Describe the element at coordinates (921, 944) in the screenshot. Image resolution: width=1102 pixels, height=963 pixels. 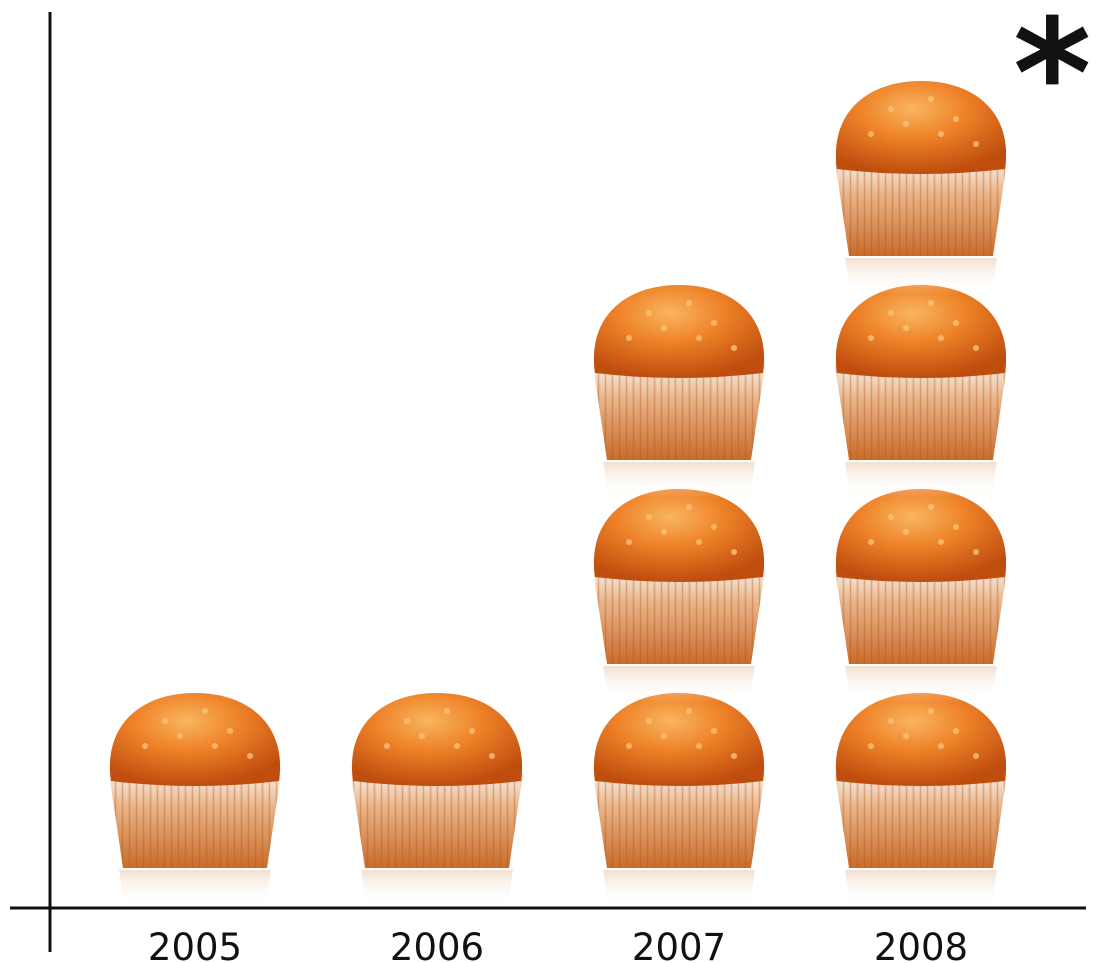
I see `x-tick-label: 2008` at that location.